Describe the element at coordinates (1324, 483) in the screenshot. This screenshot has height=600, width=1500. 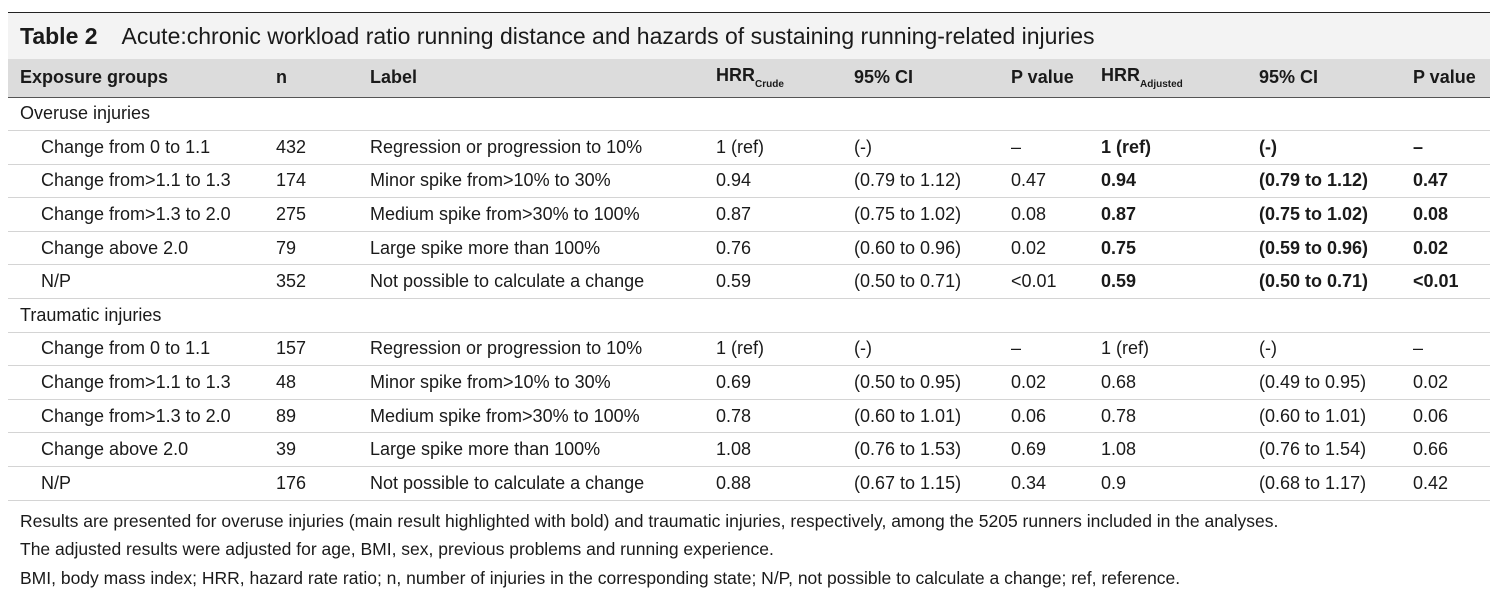
I see `ci-adjusted-cell: (0.68 to 1.17)` at that location.